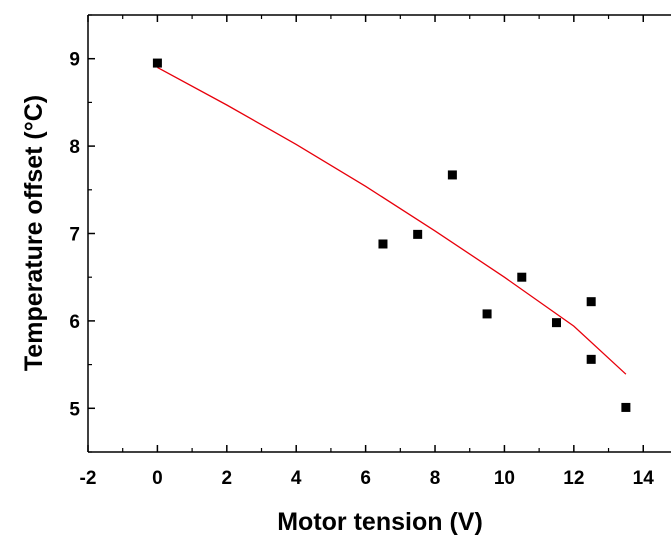 Image resolution: width=671 pixels, height=540 pixels. I want to click on x-tick-label: 4, so click(296, 478).